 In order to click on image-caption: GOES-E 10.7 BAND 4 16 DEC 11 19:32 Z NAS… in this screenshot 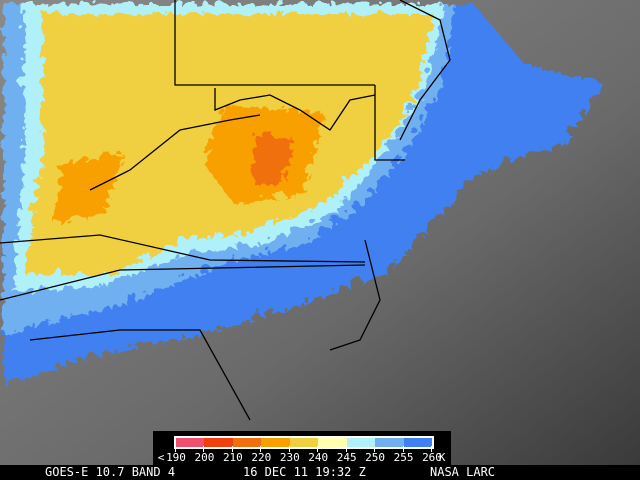, I will do `click(320, 472)`.